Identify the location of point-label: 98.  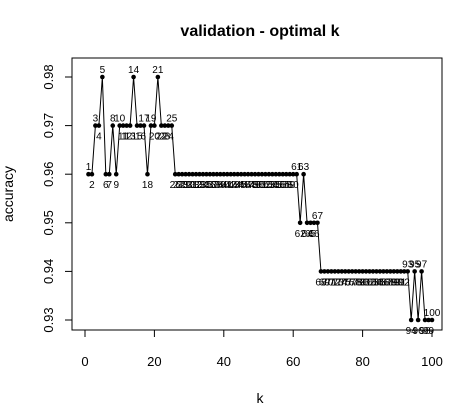
(425, 331).